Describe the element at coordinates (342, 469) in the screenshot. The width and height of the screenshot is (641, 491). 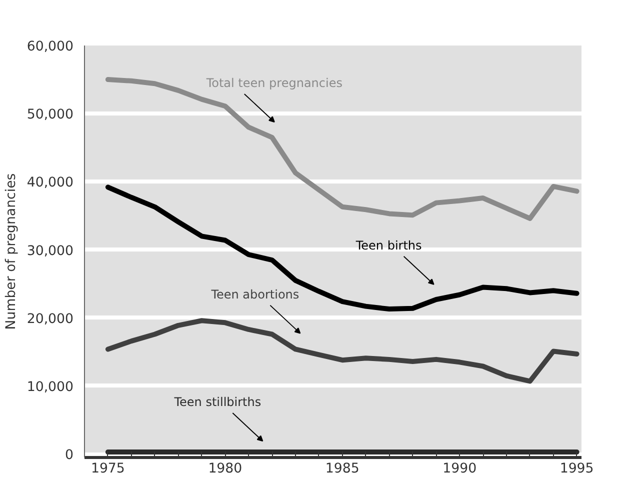
I see `x-tick-label: 1985` at that location.